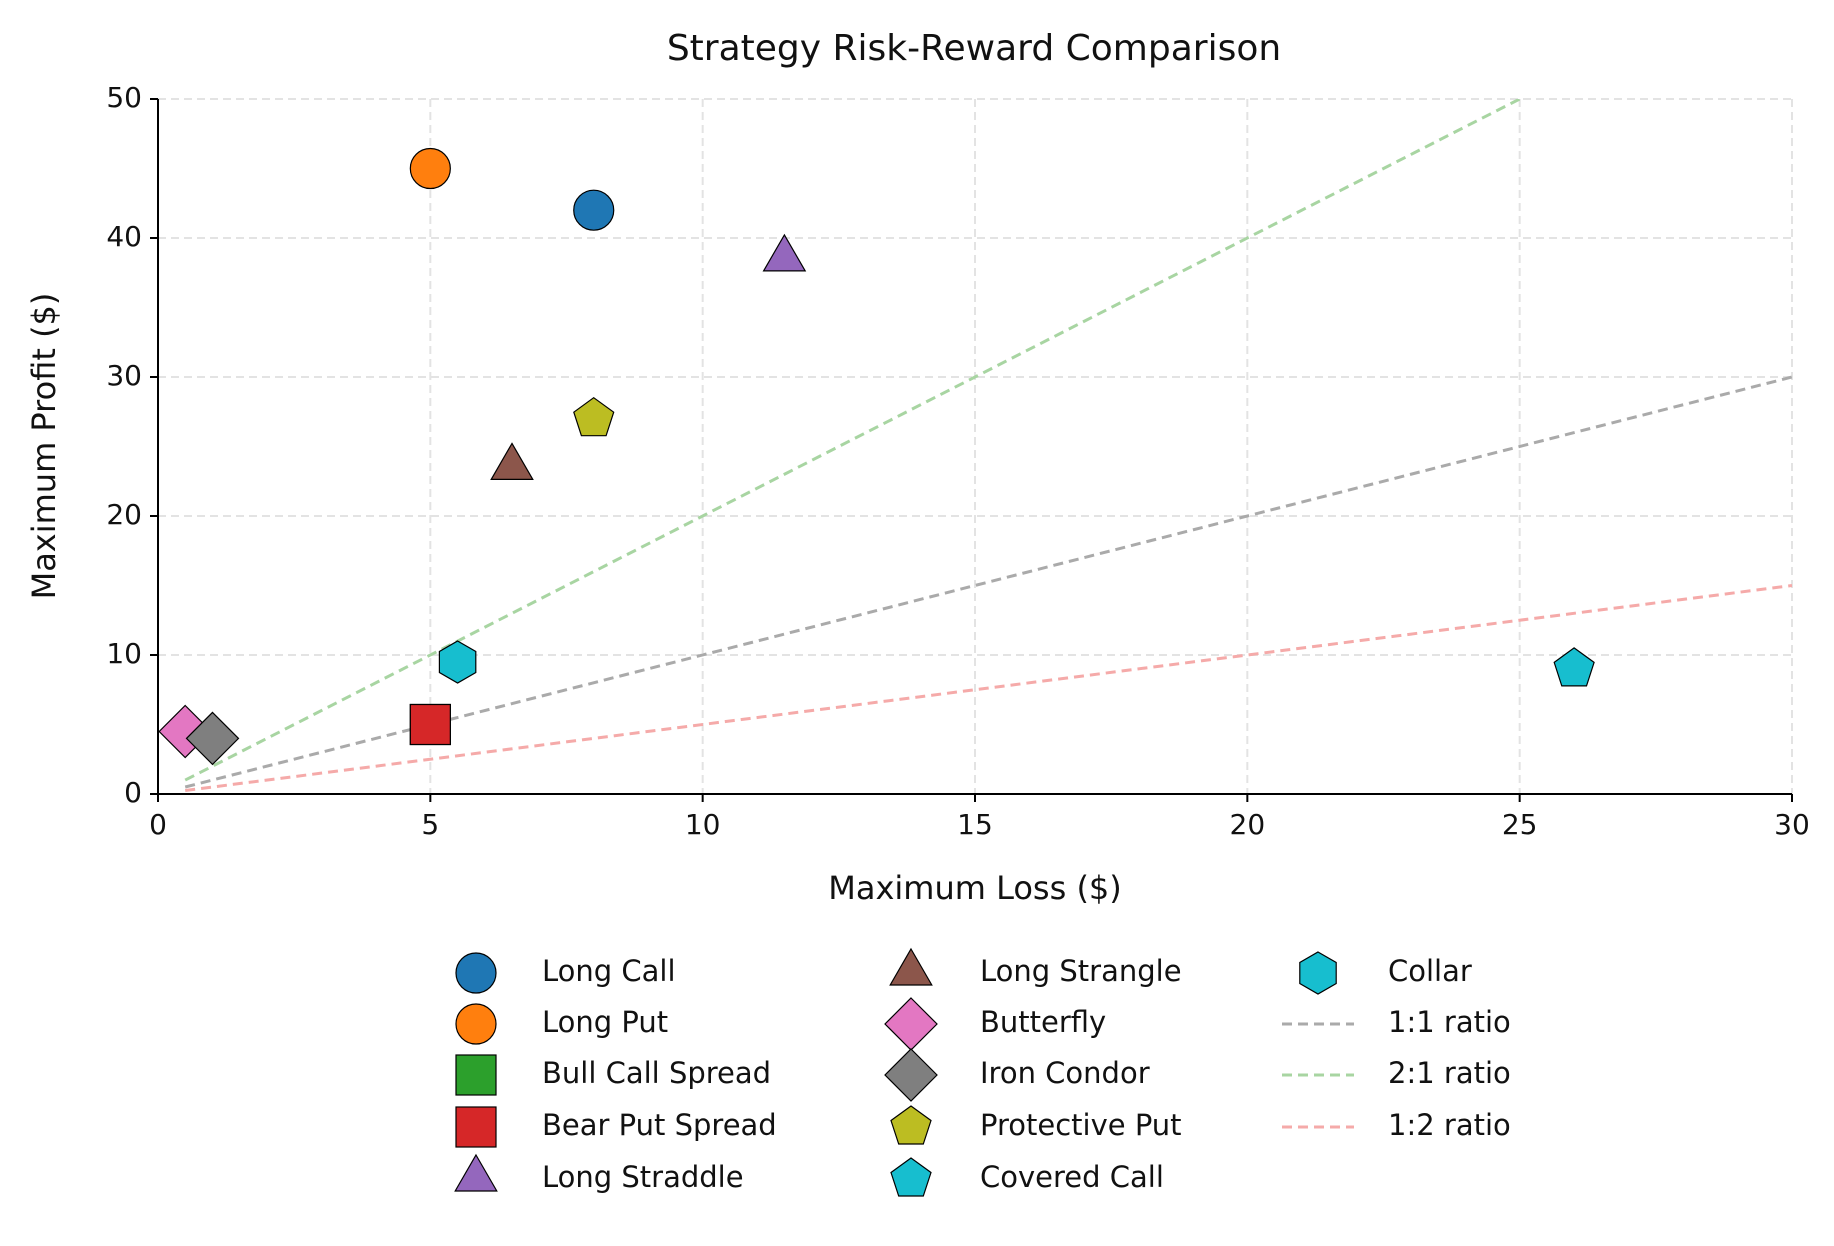 Image resolution: width=1834 pixels, height=1246 pixels. What do you see at coordinates (124, 97) in the screenshot?
I see `y-tick-label: 50` at bounding box center [124, 97].